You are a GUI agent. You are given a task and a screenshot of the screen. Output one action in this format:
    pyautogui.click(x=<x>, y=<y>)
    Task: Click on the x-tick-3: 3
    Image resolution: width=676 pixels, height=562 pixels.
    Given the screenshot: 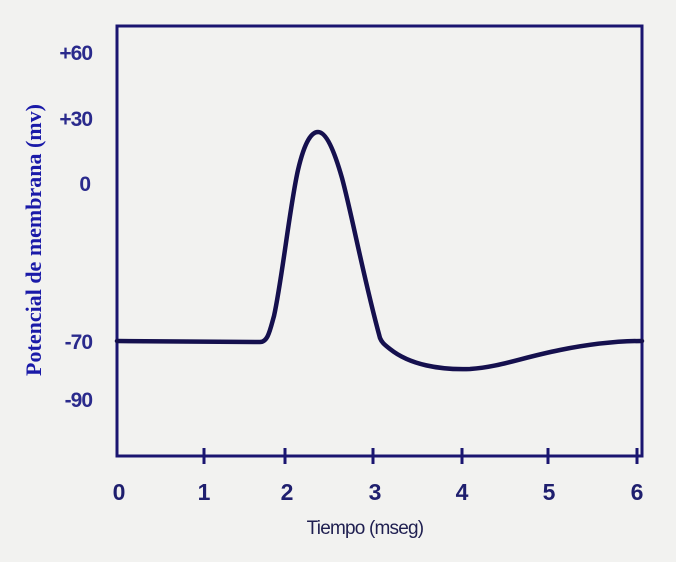 What is the action you would take?
    pyautogui.click(x=375, y=492)
    